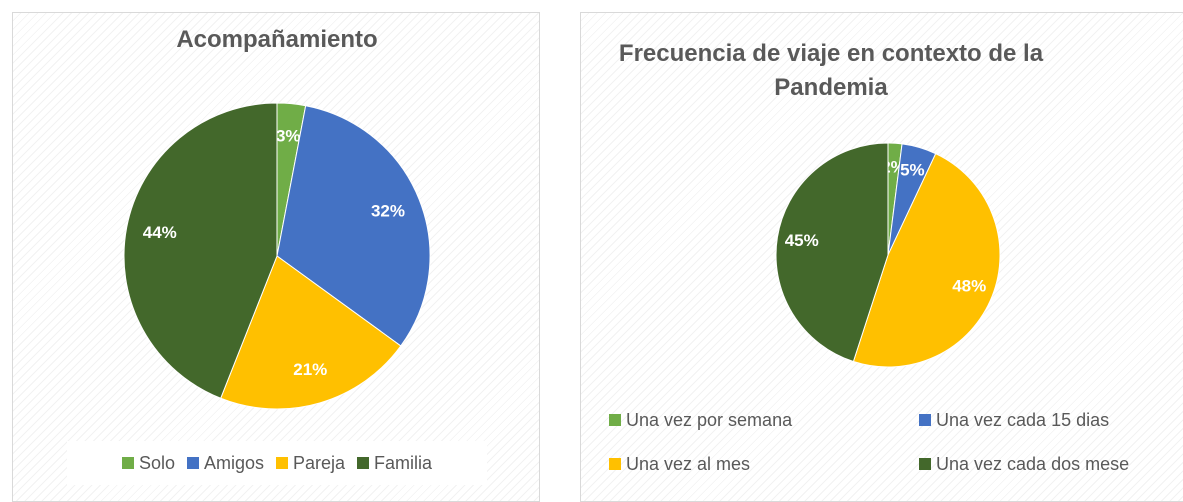 The image size is (1183, 502). I want to click on value-label: 32%, so click(388, 211).